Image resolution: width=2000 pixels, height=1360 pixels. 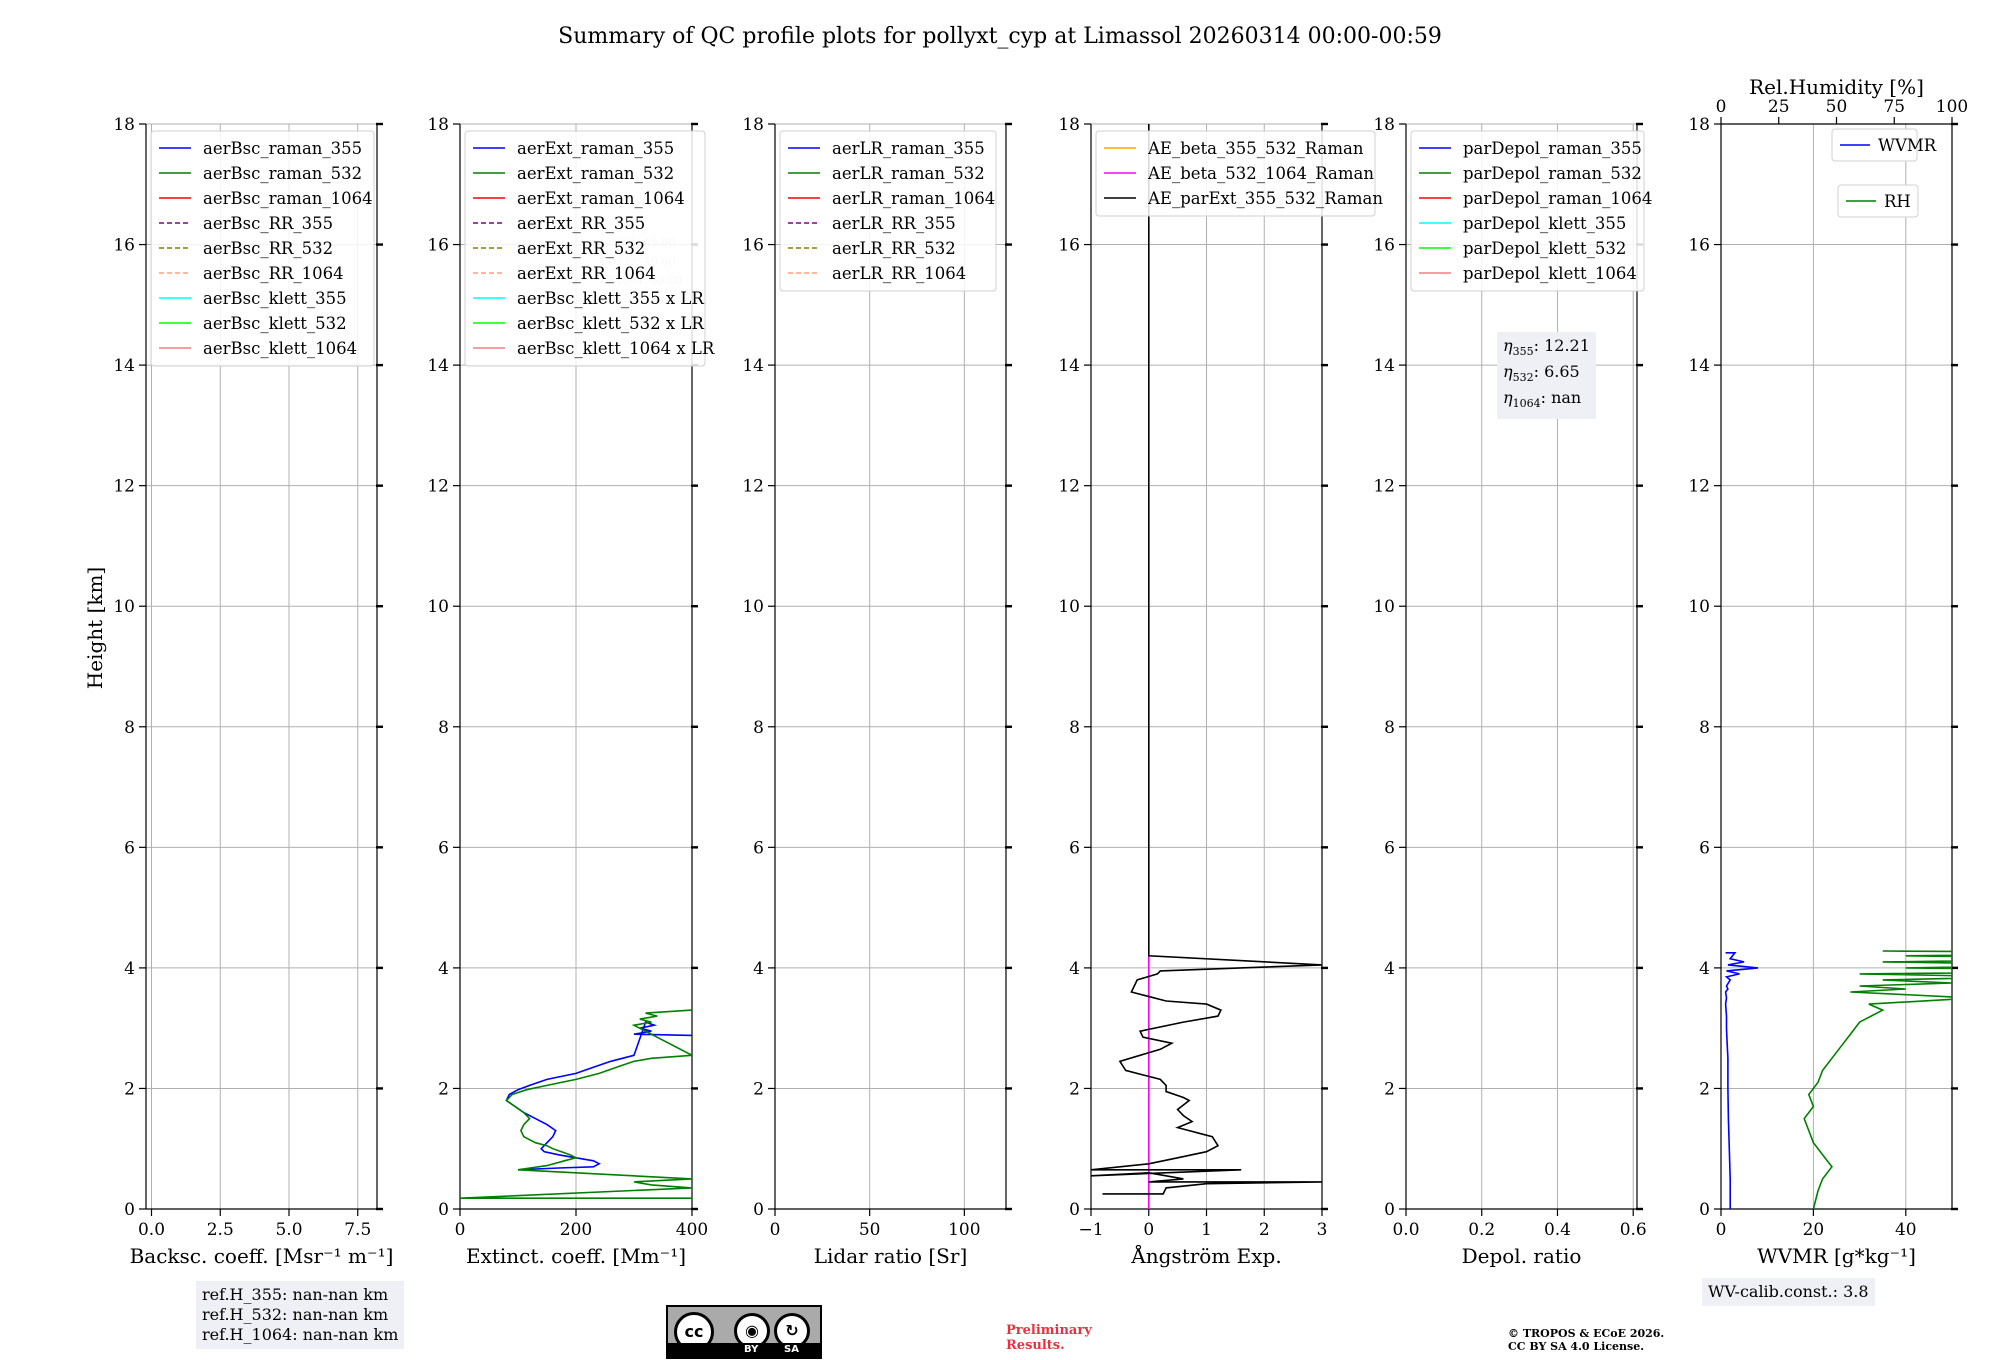 I want to click on copyright-line-1: © TROPOS & ECoE 2026., so click(x=1586, y=1333).